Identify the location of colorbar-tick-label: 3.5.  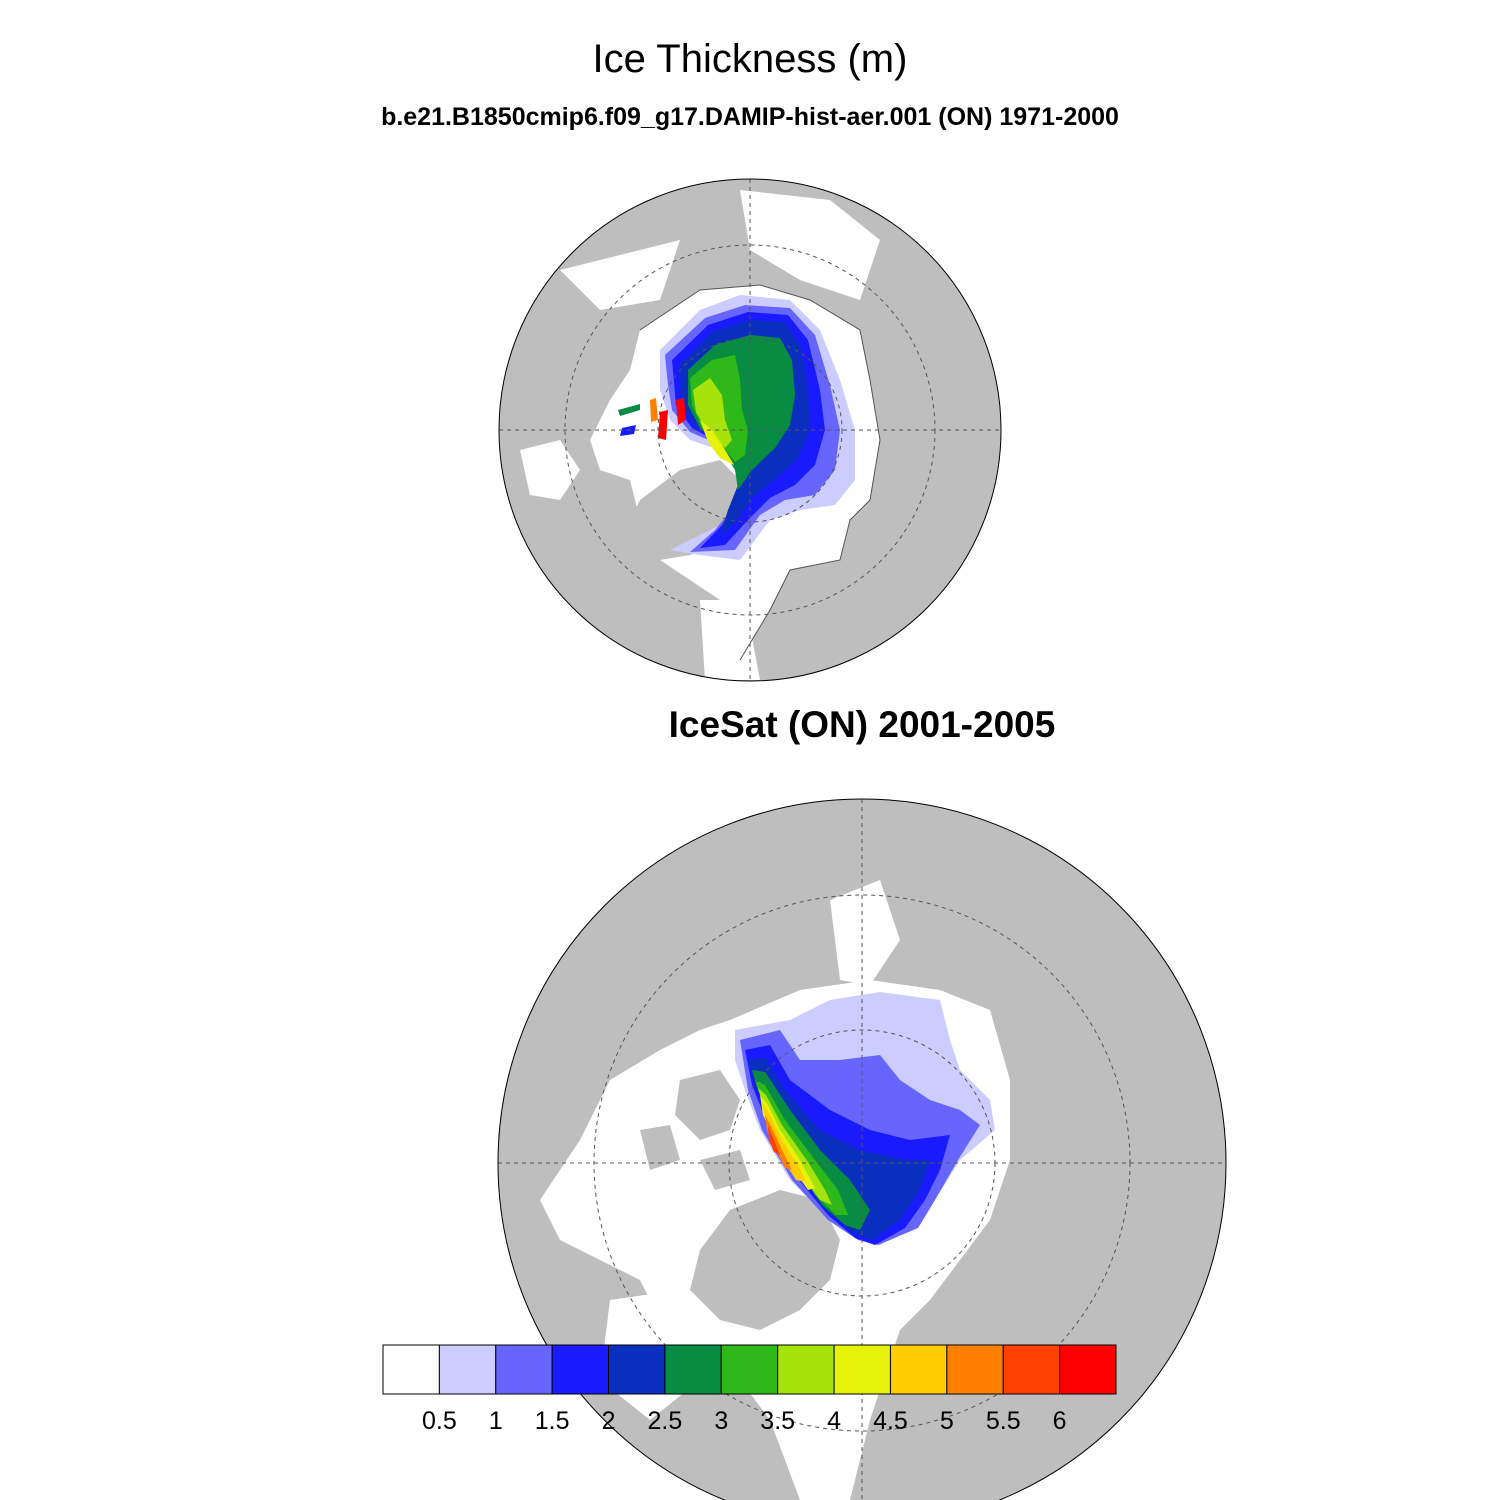
(777, 1421).